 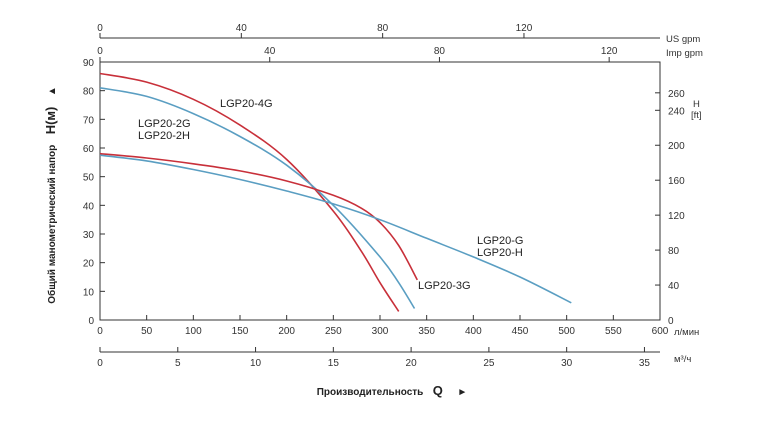 What do you see at coordinates (89, 149) in the screenshot?
I see `y-tick-label-m: 60` at bounding box center [89, 149].